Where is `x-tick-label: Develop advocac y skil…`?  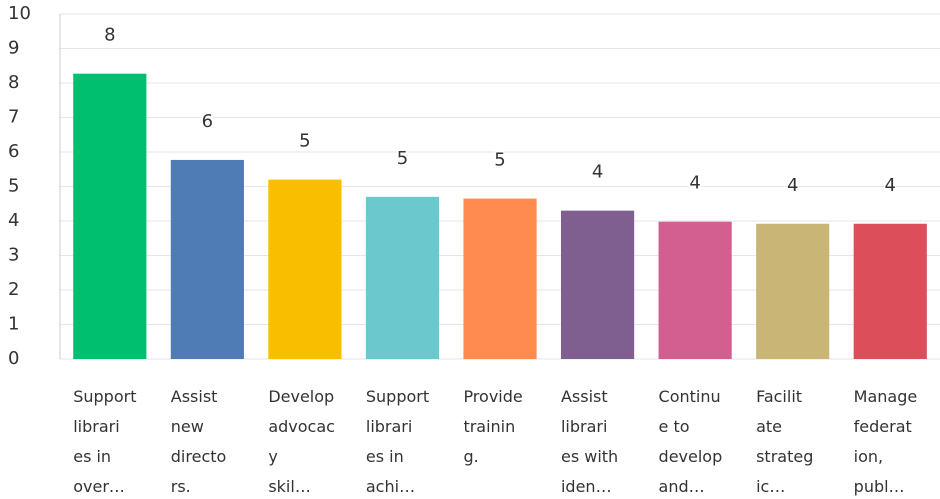
x-tick-label: Develop advocac y skil… is located at coordinates (301, 441).